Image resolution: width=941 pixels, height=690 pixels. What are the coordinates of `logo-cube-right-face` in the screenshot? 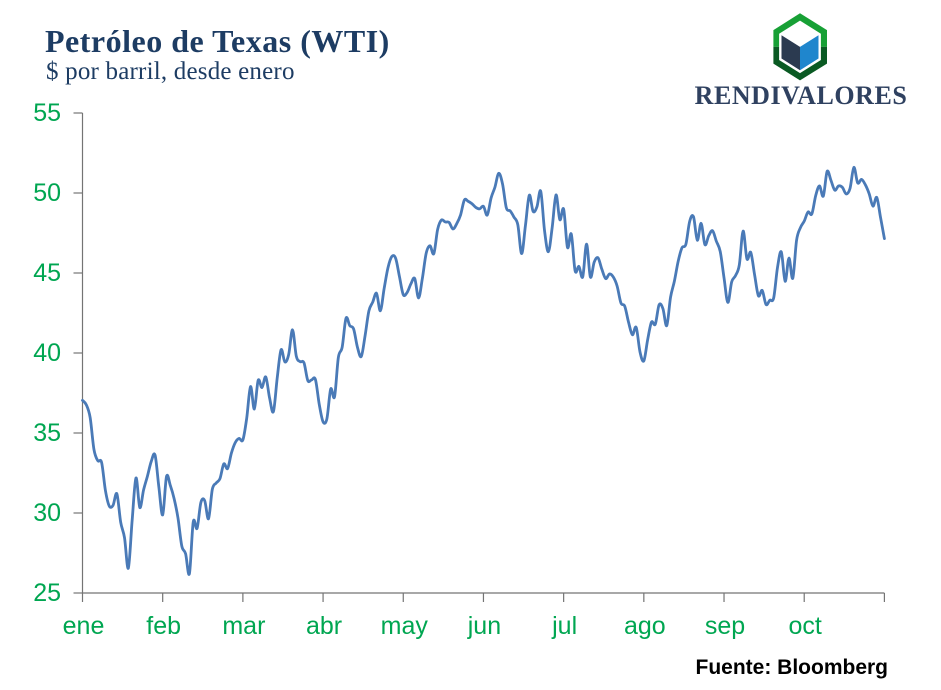 It's located at (809, 53).